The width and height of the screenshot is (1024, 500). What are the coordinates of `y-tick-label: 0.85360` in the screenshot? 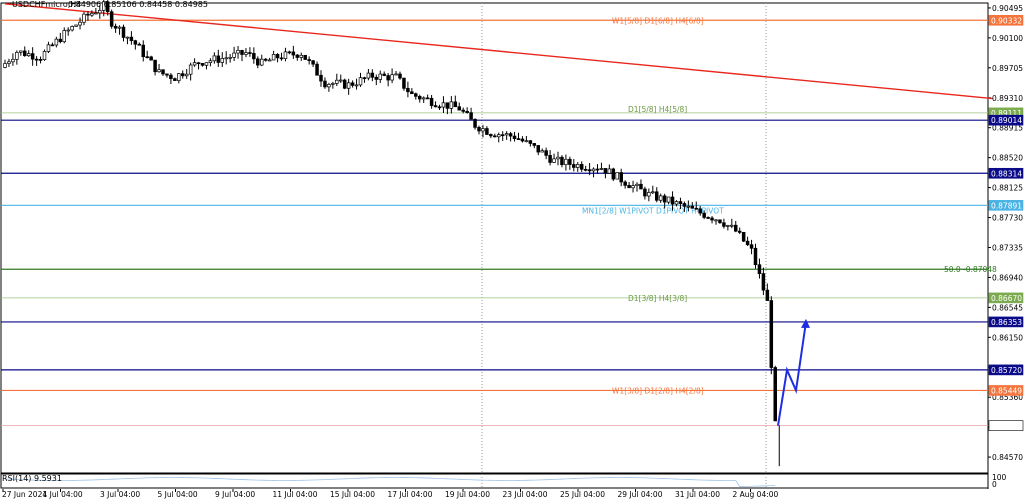 It's located at (1007, 397).